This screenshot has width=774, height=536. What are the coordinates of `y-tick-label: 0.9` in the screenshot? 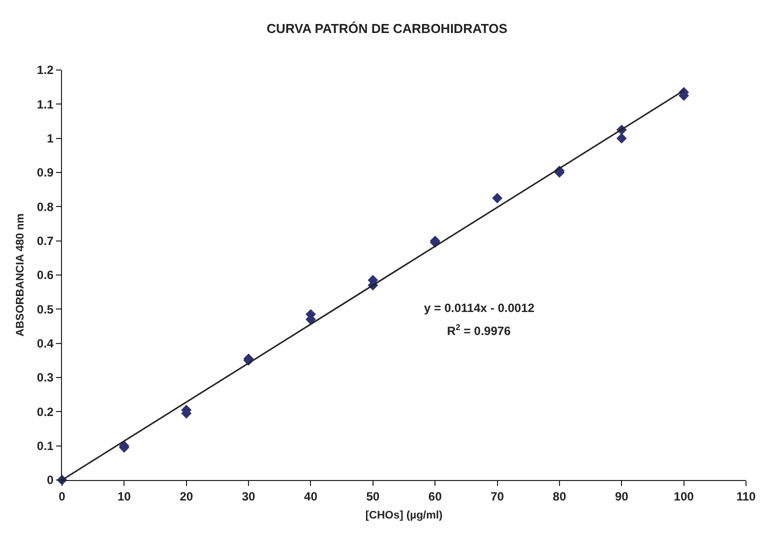 It's located at (45, 173).